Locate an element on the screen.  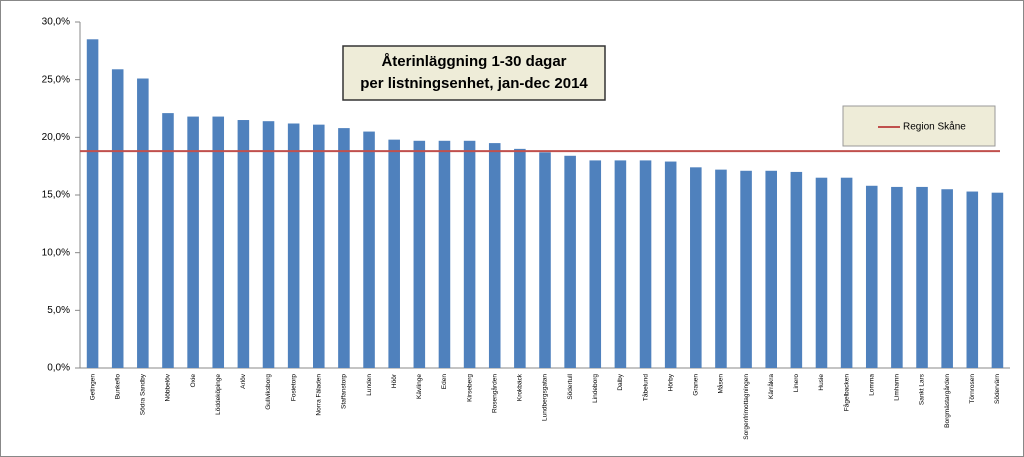
x-tick-label: Krokbäck is located at coordinates (520, 387).